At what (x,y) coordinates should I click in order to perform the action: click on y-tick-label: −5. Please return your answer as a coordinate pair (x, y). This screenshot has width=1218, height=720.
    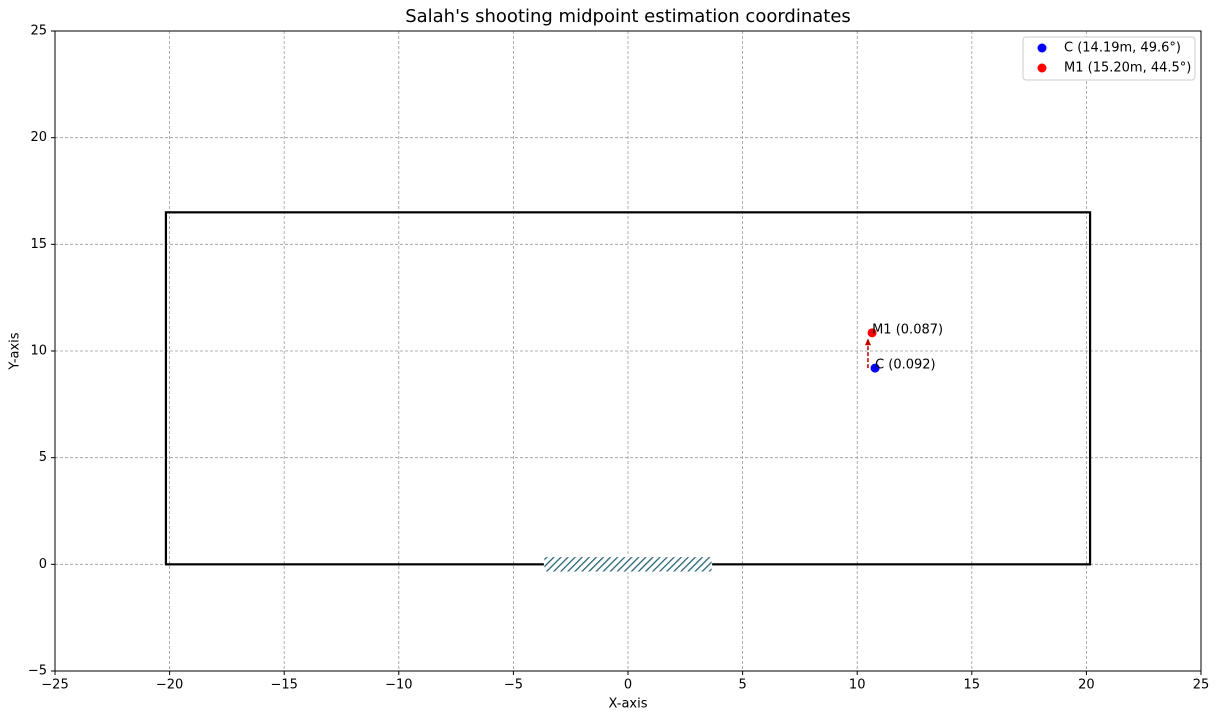
    Looking at the image, I should click on (37, 671).